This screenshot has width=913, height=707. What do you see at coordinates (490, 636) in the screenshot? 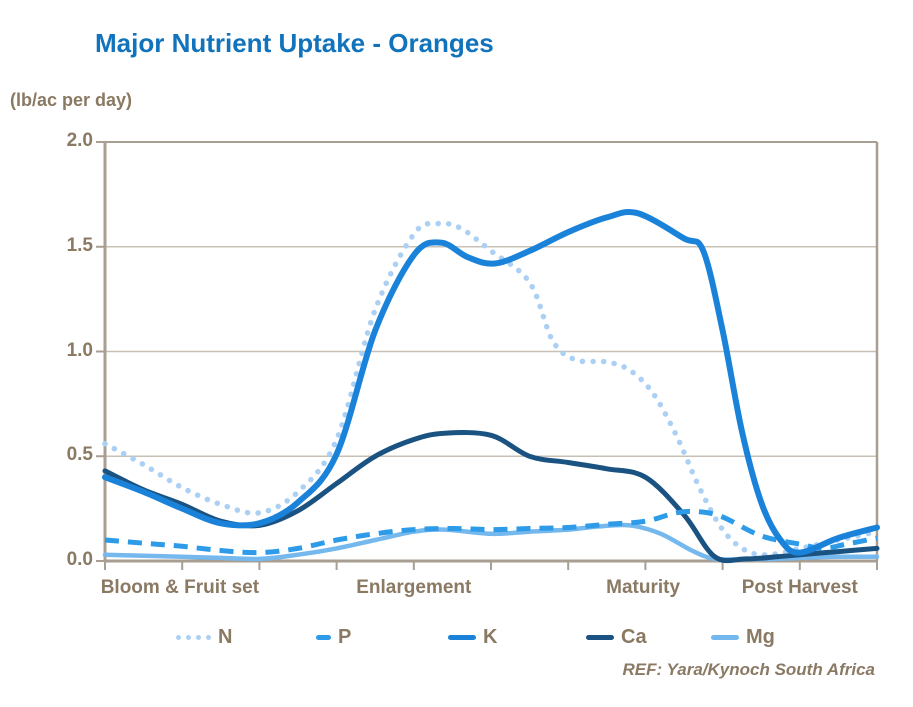
I see `legend-label-k: K` at bounding box center [490, 636].